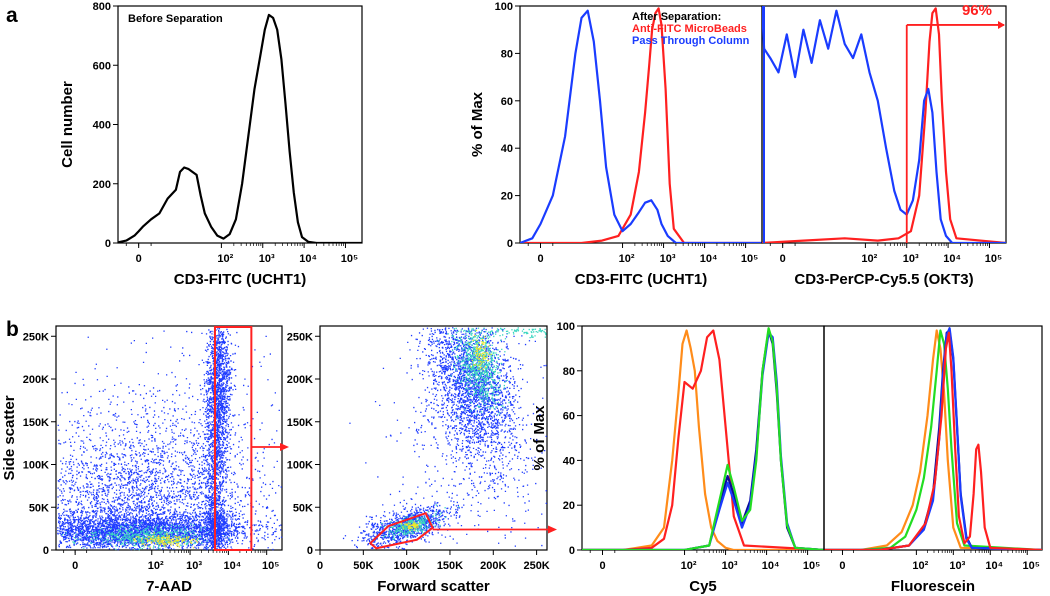  Describe the element at coordinates (433, 586) in the screenshot. I see `x-axis-title: Forward scatter` at that location.